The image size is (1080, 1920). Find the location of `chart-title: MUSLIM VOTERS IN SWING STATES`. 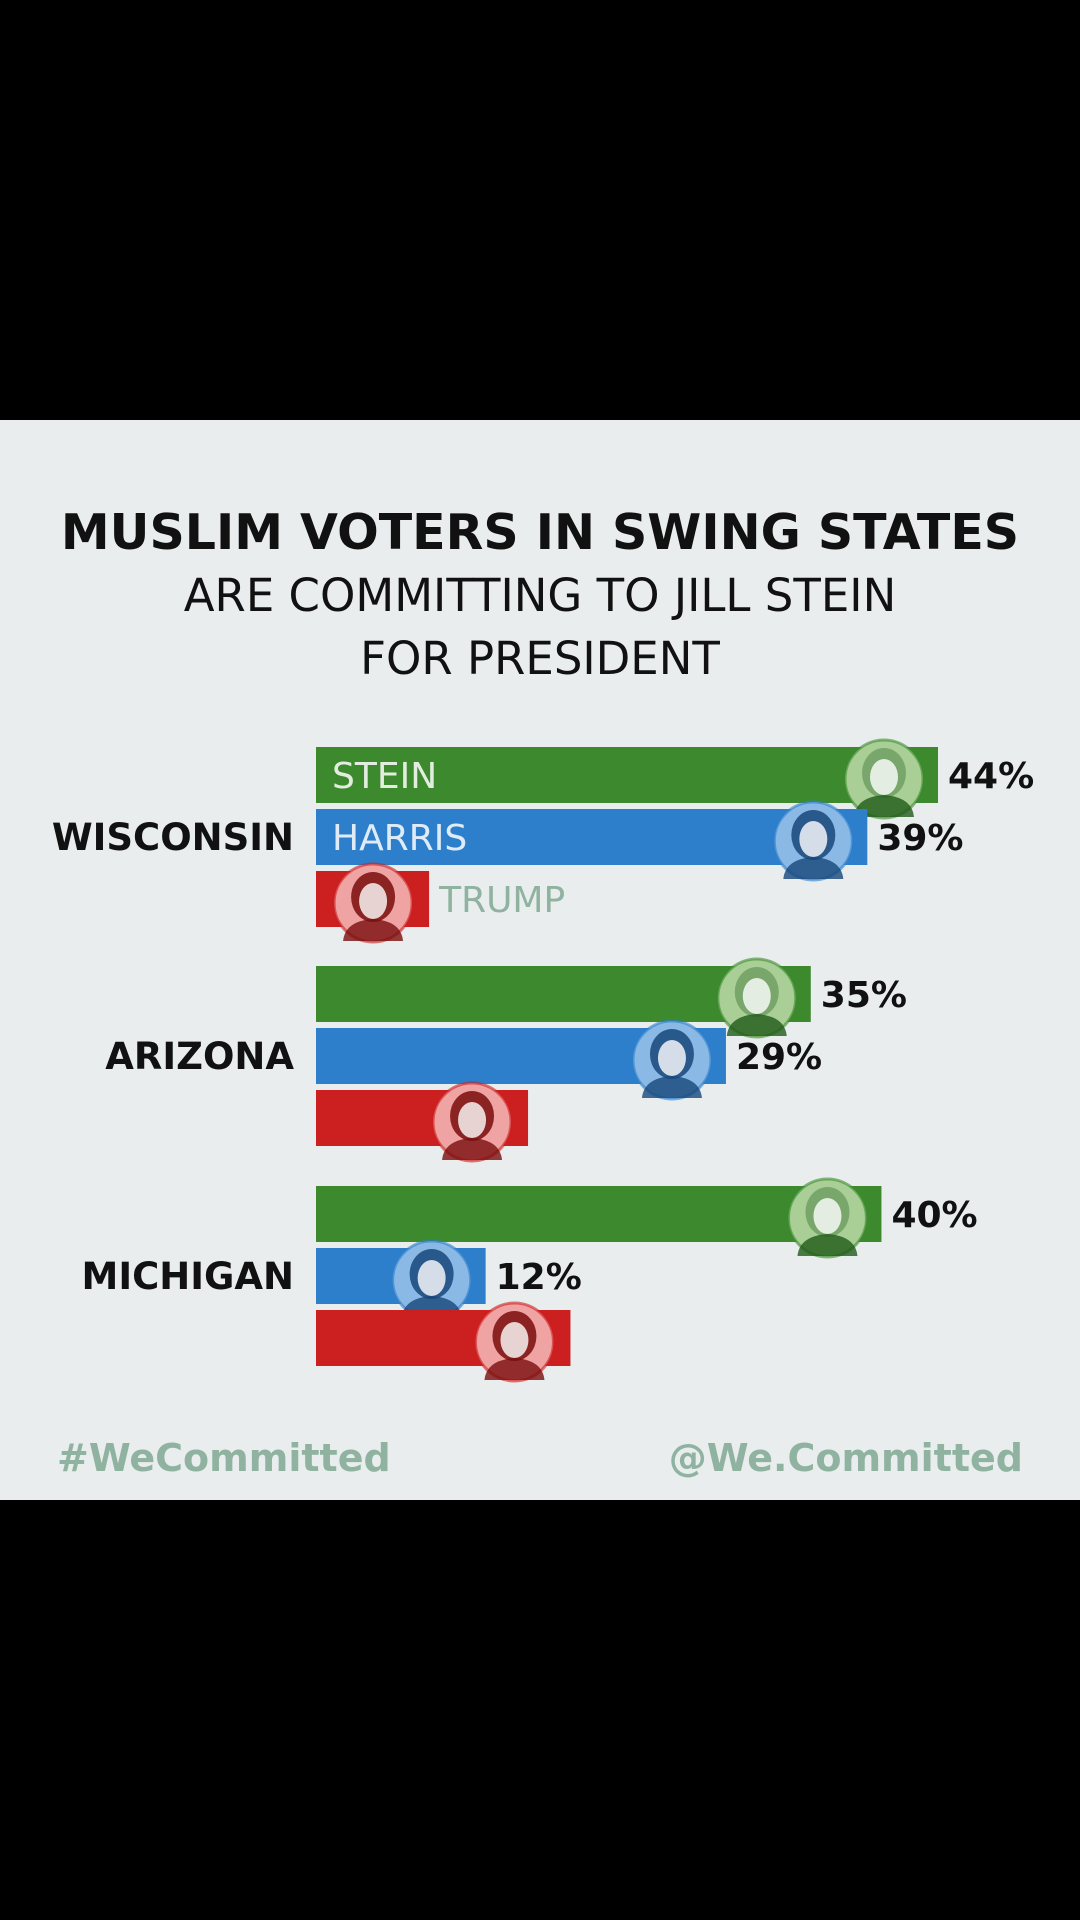

chart-title: MUSLIM VOTERS IN SWING STATES is located at coordinates (540, 532).